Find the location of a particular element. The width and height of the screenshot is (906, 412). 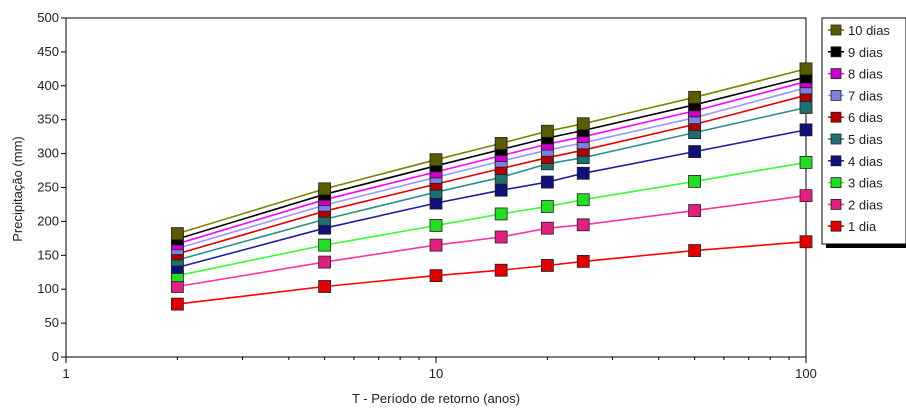

legend-label: 3 dias is located at coordinates (865, 183).